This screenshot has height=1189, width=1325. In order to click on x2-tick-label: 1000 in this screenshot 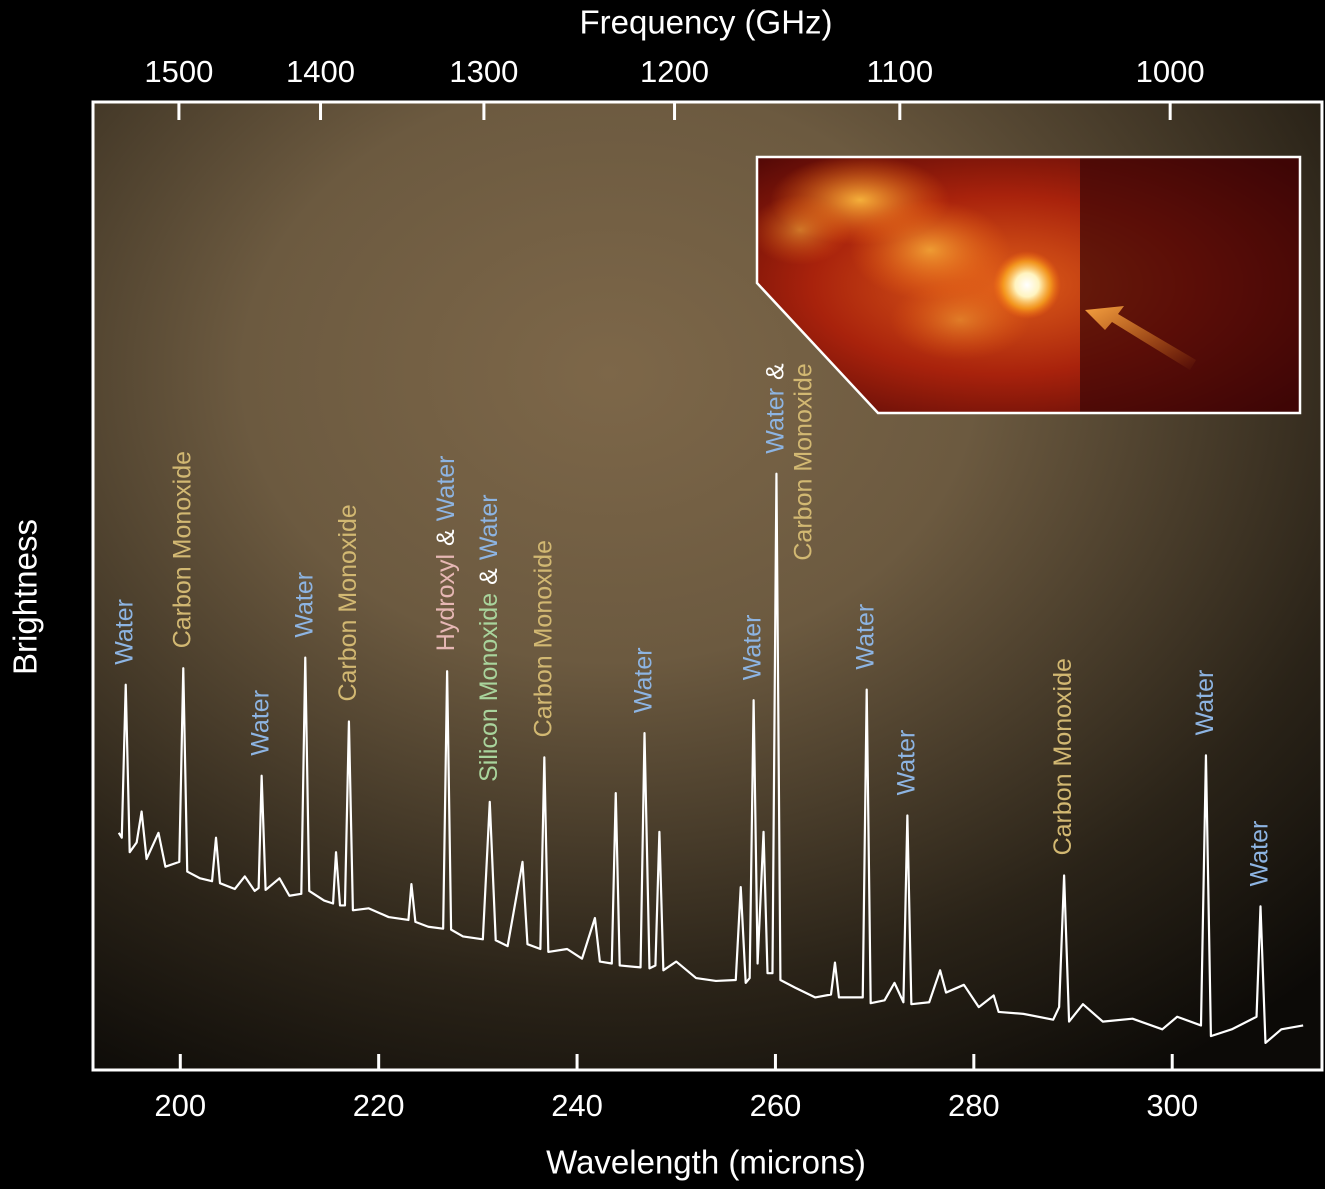, I will do `click(1170, 71)`.